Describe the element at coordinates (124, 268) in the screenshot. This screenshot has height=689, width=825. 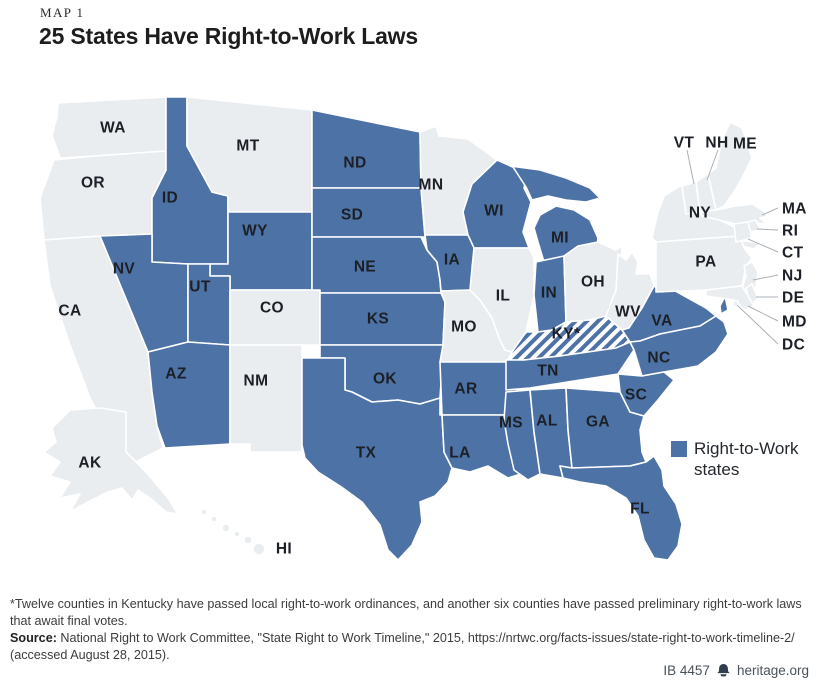
I see `state-label-nv: NV` at that location.